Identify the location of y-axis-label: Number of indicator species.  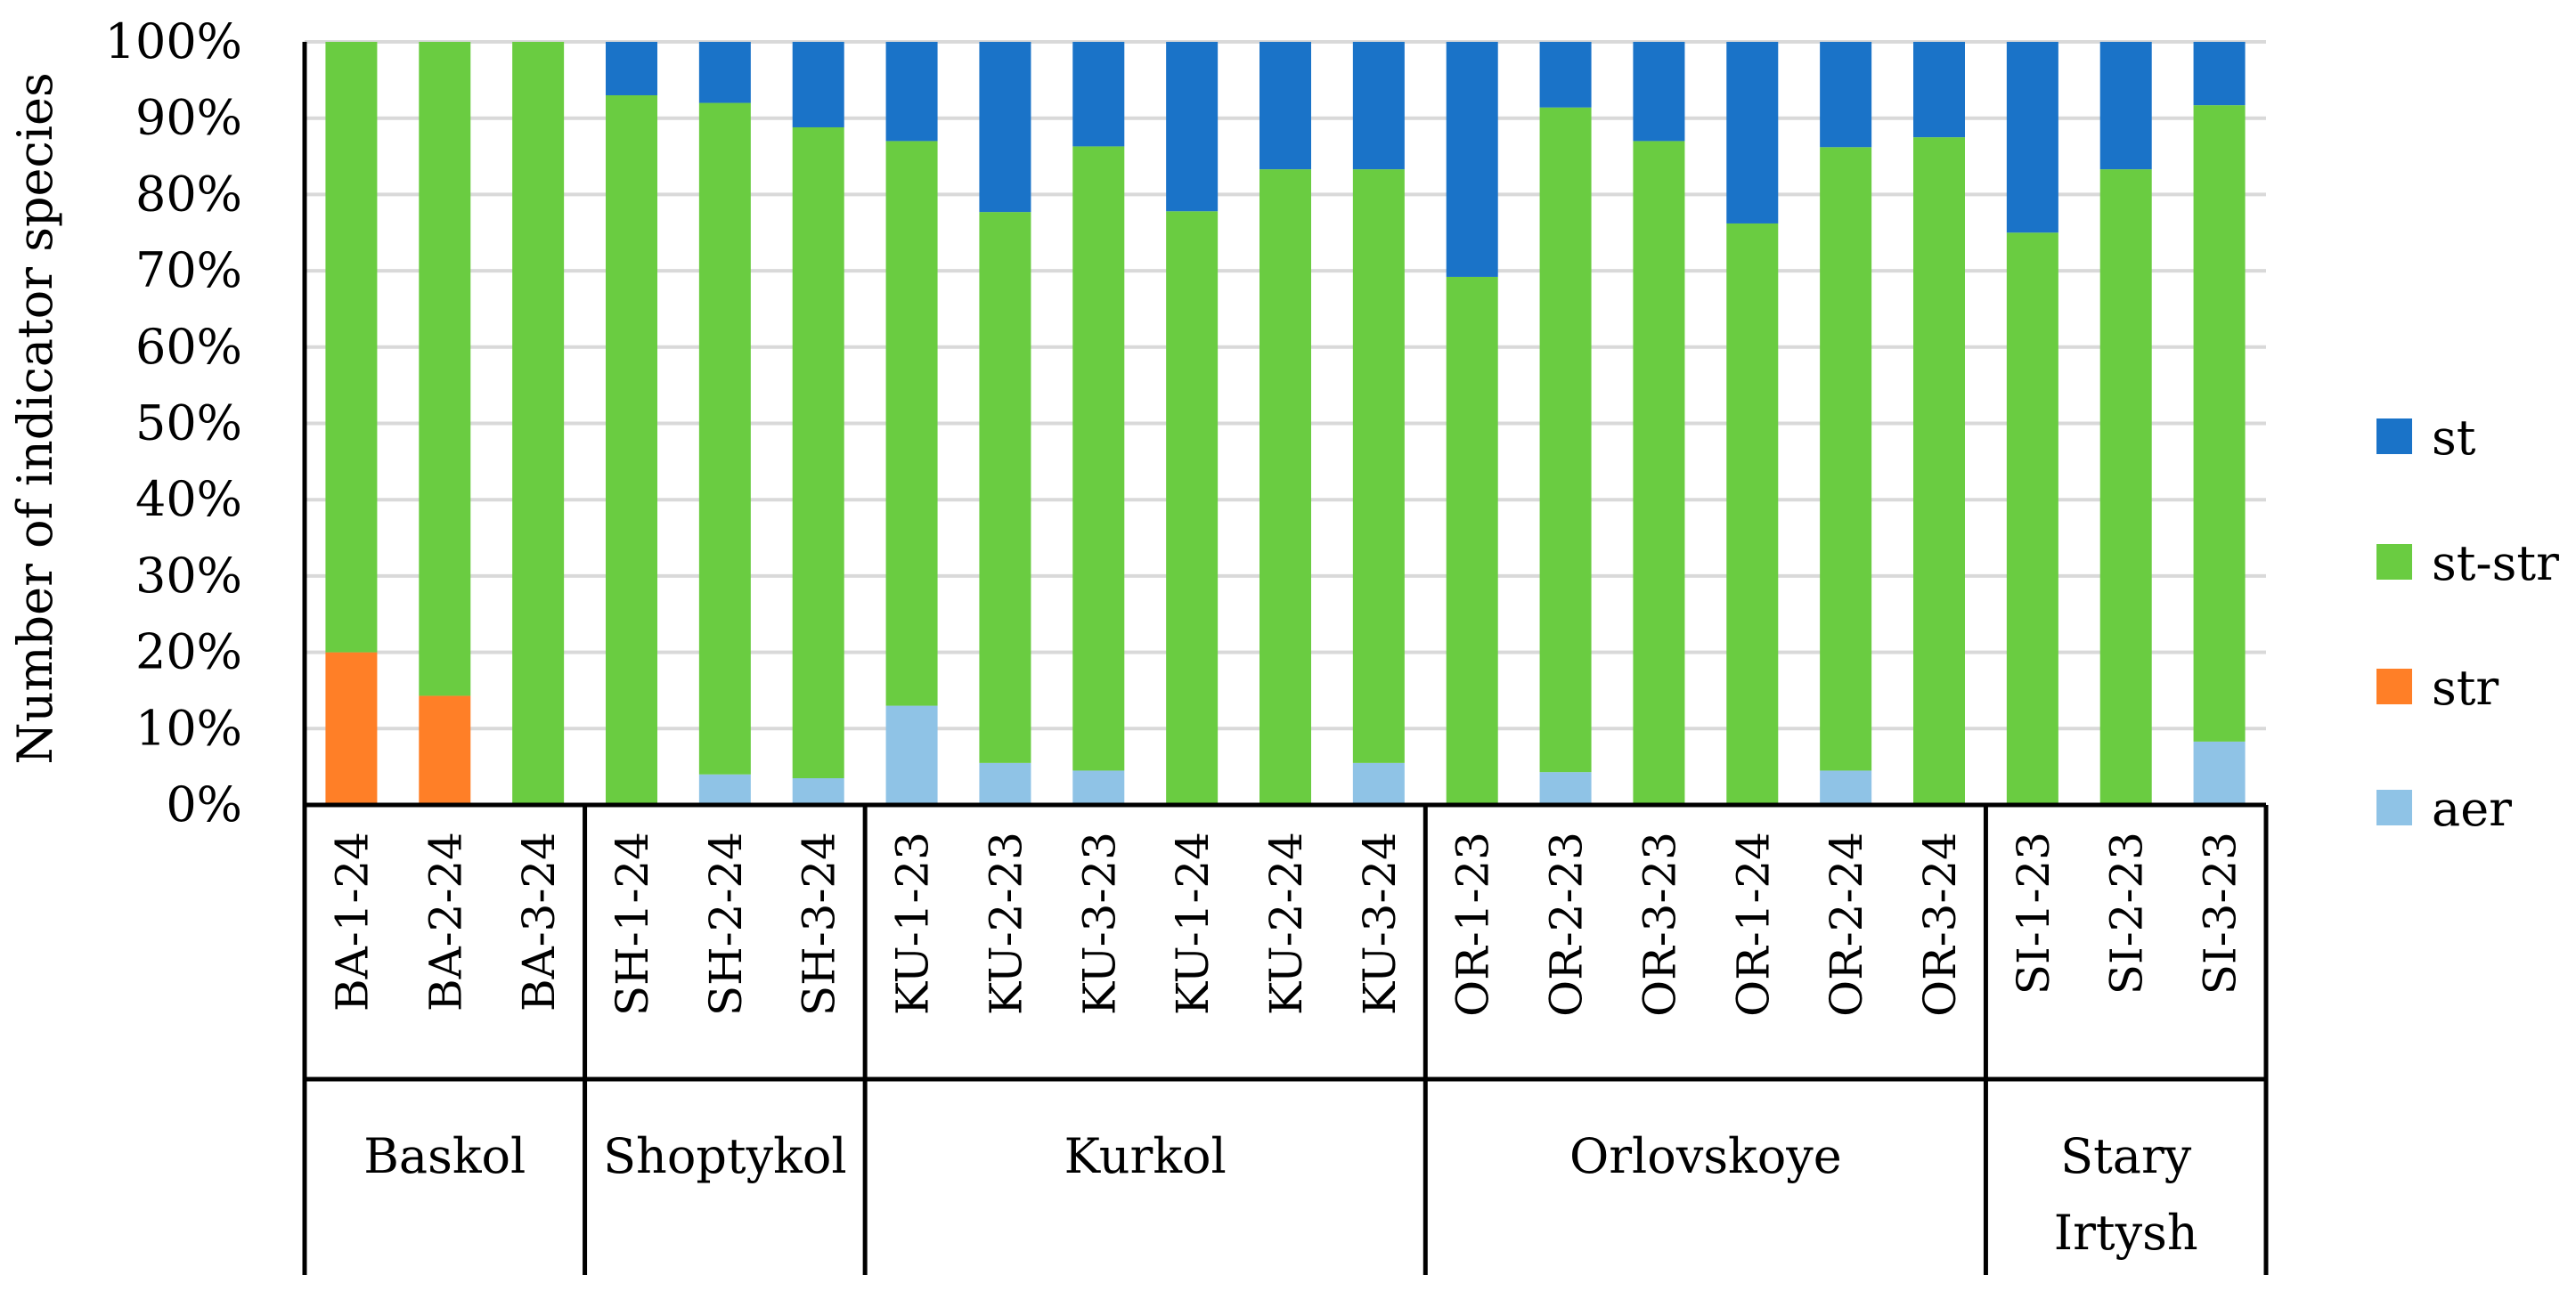
(35, 418).